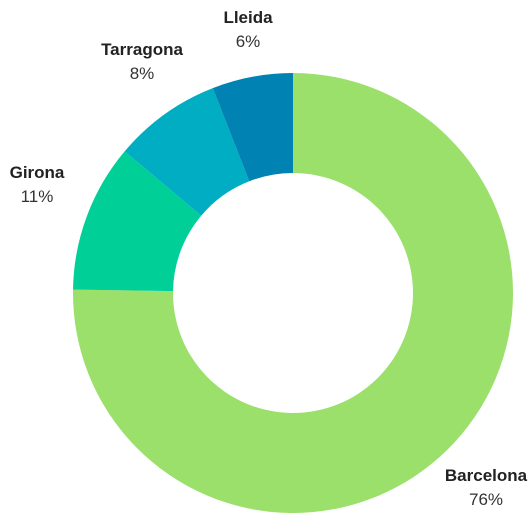  What do you see at coordinates (37, 196) in the screenshot?
I see `slice-value-girona: 11%` at bounding box center [37, 196].